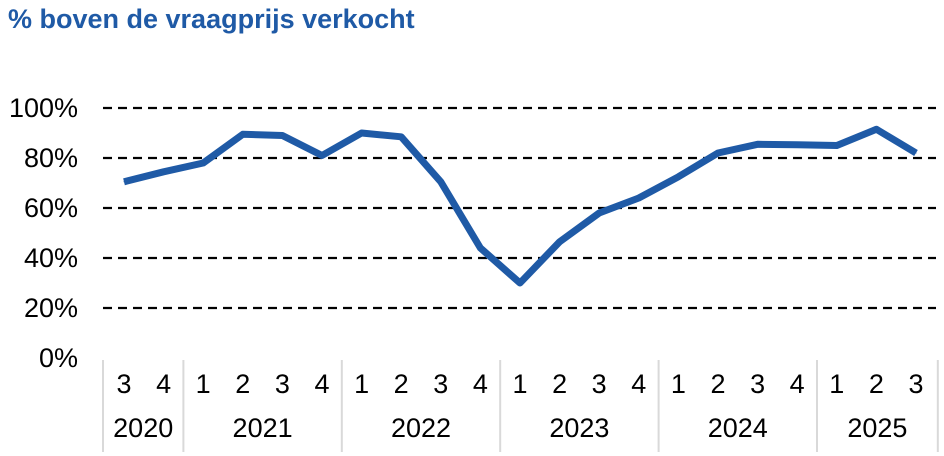 The height and width of the screenshot is (456, 944). I want to click on x-year-label: 2025, so click(877, 428).